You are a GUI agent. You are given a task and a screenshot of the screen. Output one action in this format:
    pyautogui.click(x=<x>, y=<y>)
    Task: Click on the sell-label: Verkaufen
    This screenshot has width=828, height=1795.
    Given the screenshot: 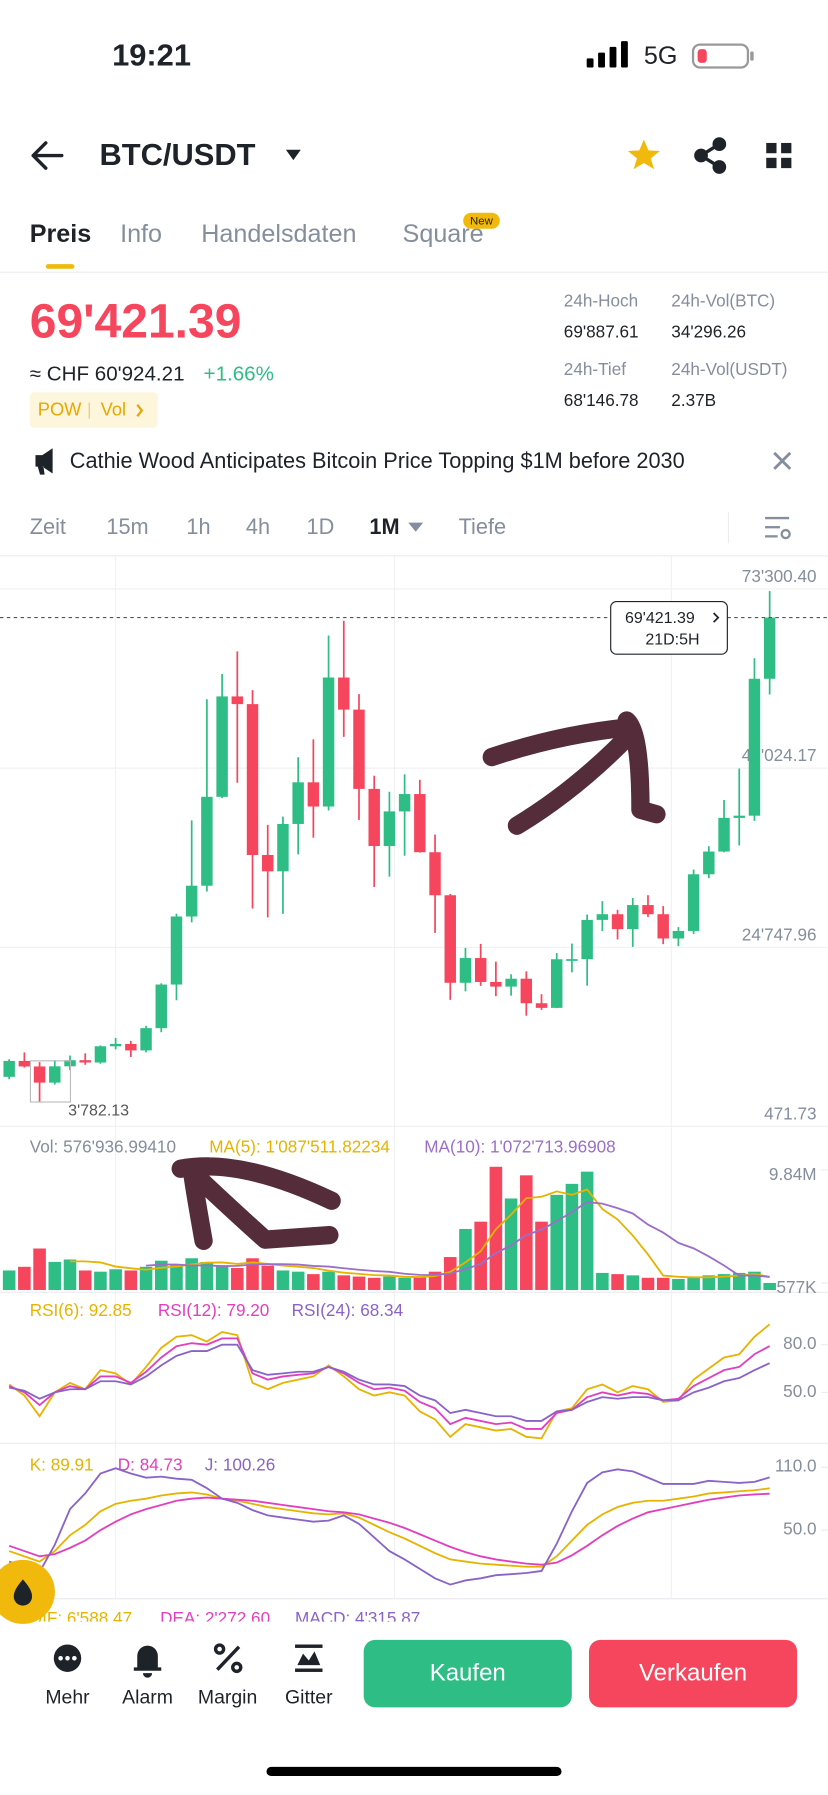 What is the action you would take?
    pyautogui.click(x=693, y=1673)
    